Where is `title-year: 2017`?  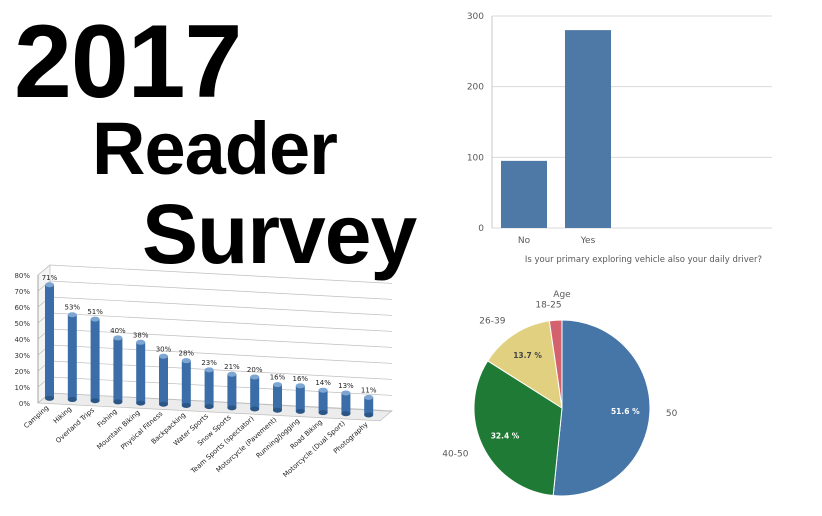 title-year: 2017 is located at coordinates (128, 62).